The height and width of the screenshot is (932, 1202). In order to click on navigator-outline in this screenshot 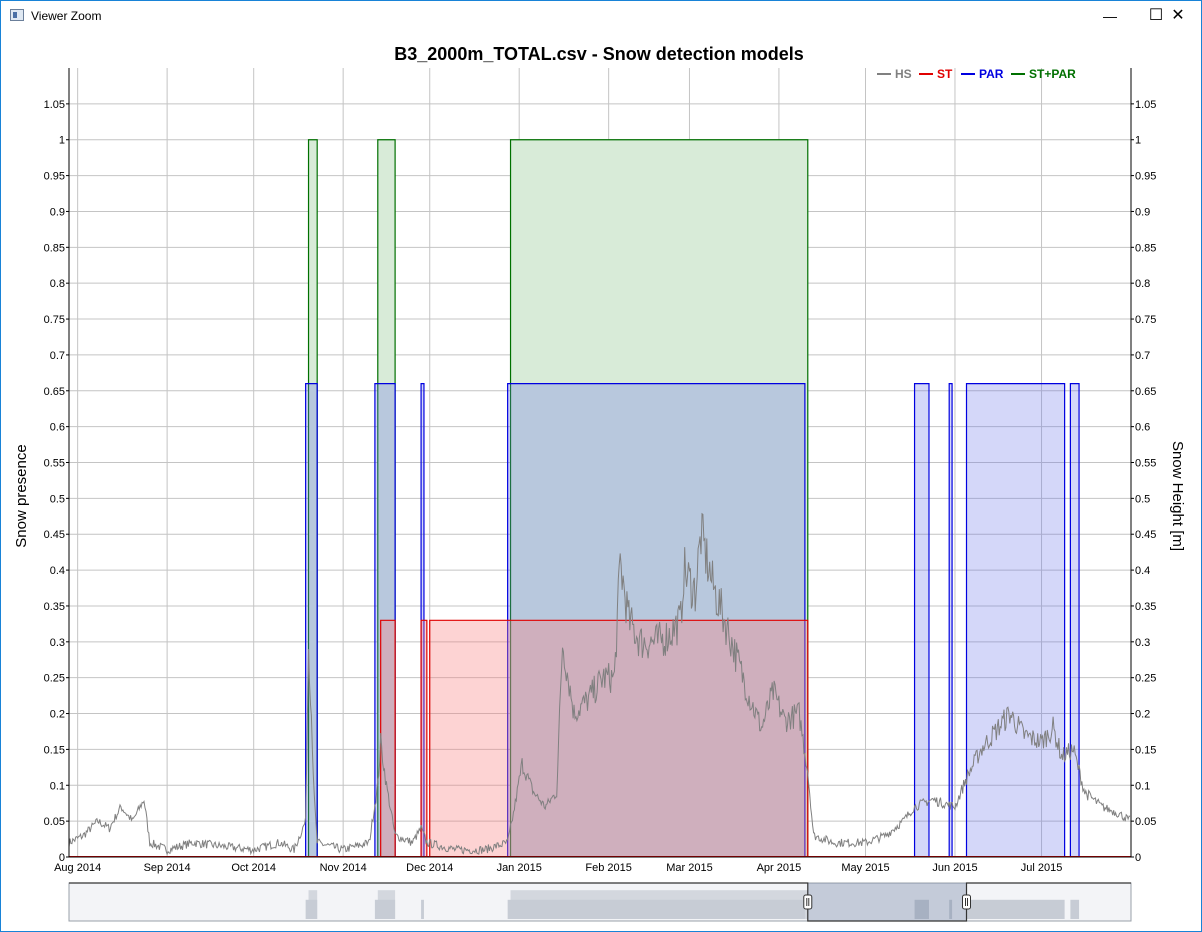, I will do `click(600, 902)`.